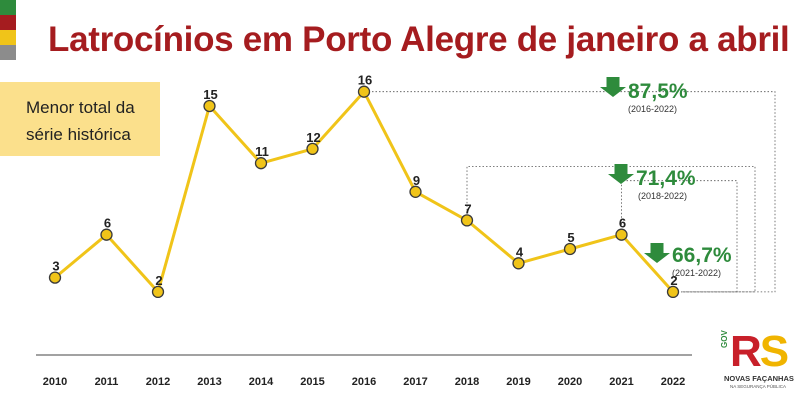  I want to click on x-tick-label: 2012, so click(158, 382).